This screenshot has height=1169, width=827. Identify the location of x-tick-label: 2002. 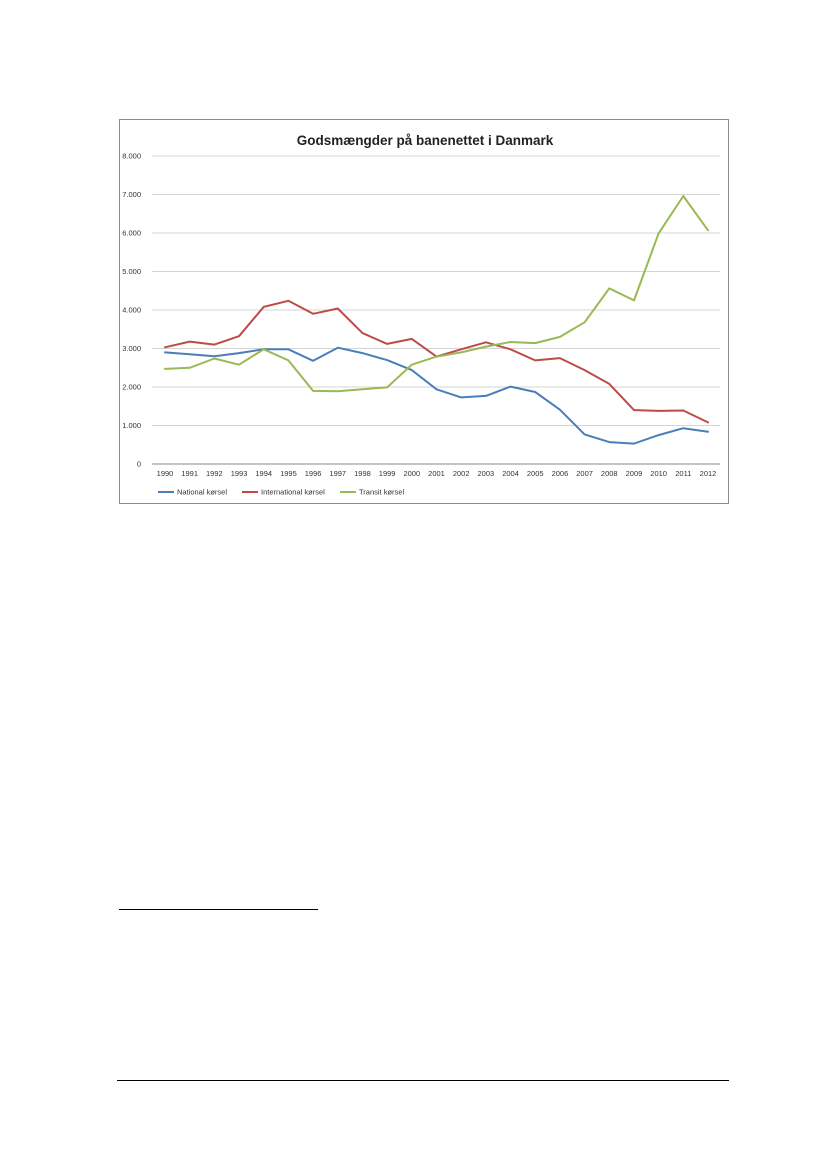
(461, 473).